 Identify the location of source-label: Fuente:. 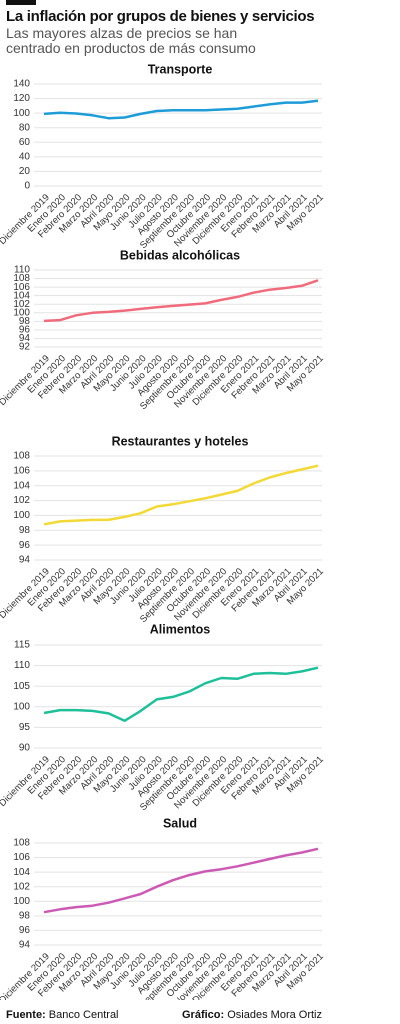
(26, 1015).